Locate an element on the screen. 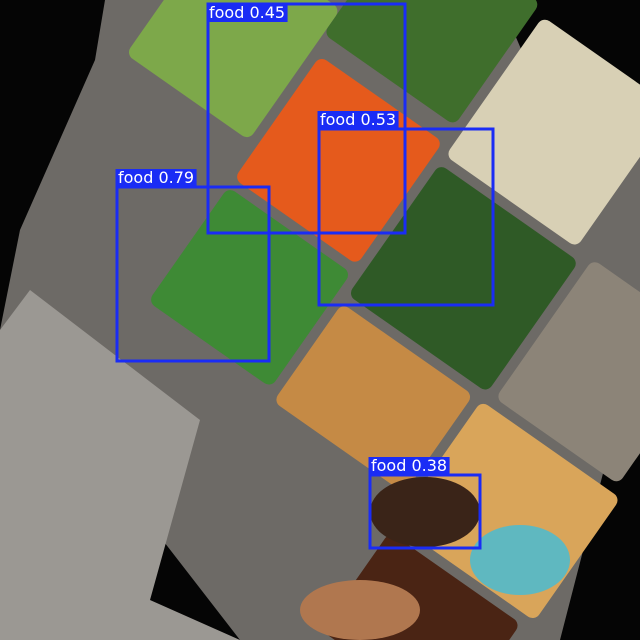 This screenshot has width=640, height=640. detection-label: food 0.38 is located at coordinates (409, 465).